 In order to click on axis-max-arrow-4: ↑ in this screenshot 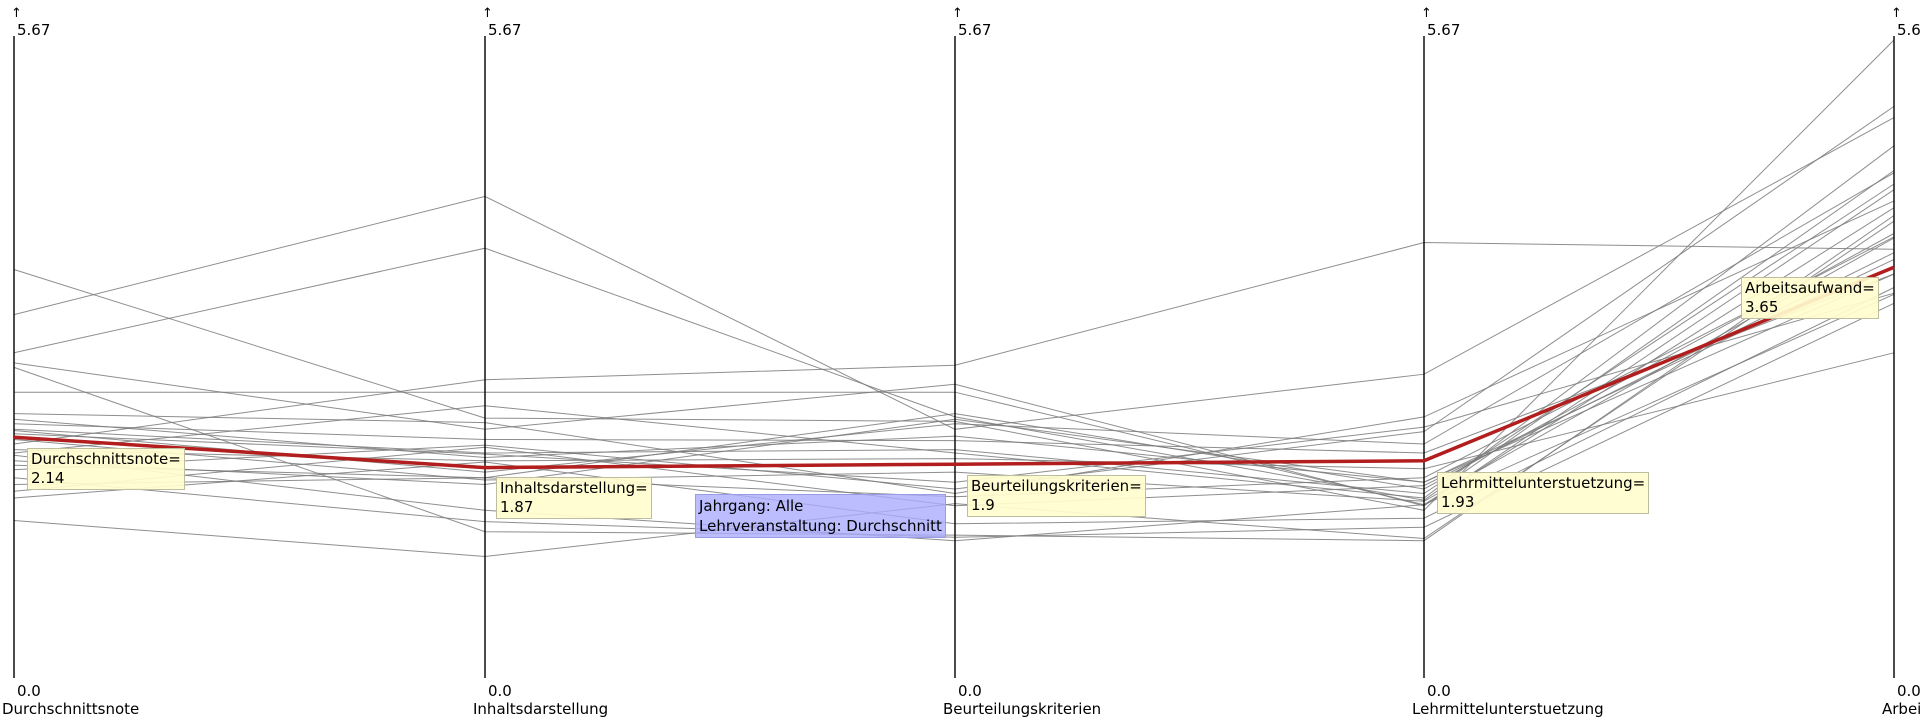, I will do `click(1896, 13)`.